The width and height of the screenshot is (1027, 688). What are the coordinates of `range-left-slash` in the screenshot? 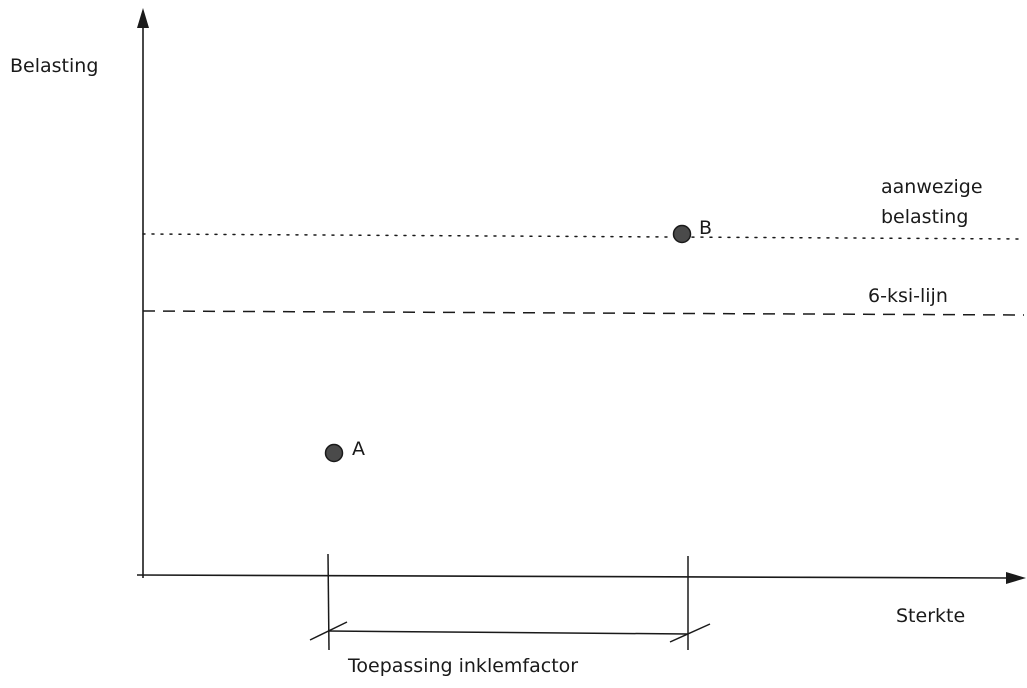 It's located at (328, 631).